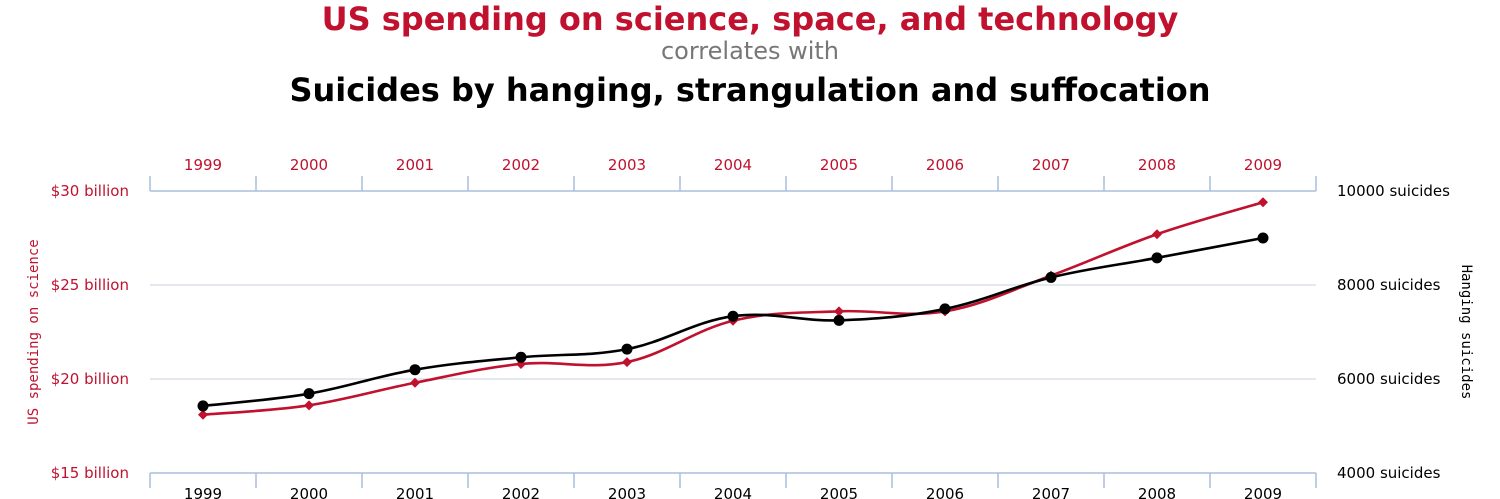  Describe the element at coordinates (750, 51) in the screenshot. I see `chart-subtitle: correlates with` at that location.